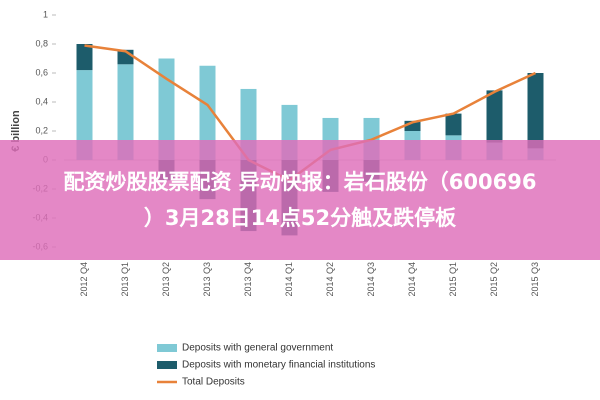 This screenshot has width=600, height=400. Describe the element at coordinates (412, 279) in the screenshot. I see `x-tick-label: 2014 Q4` at that location.